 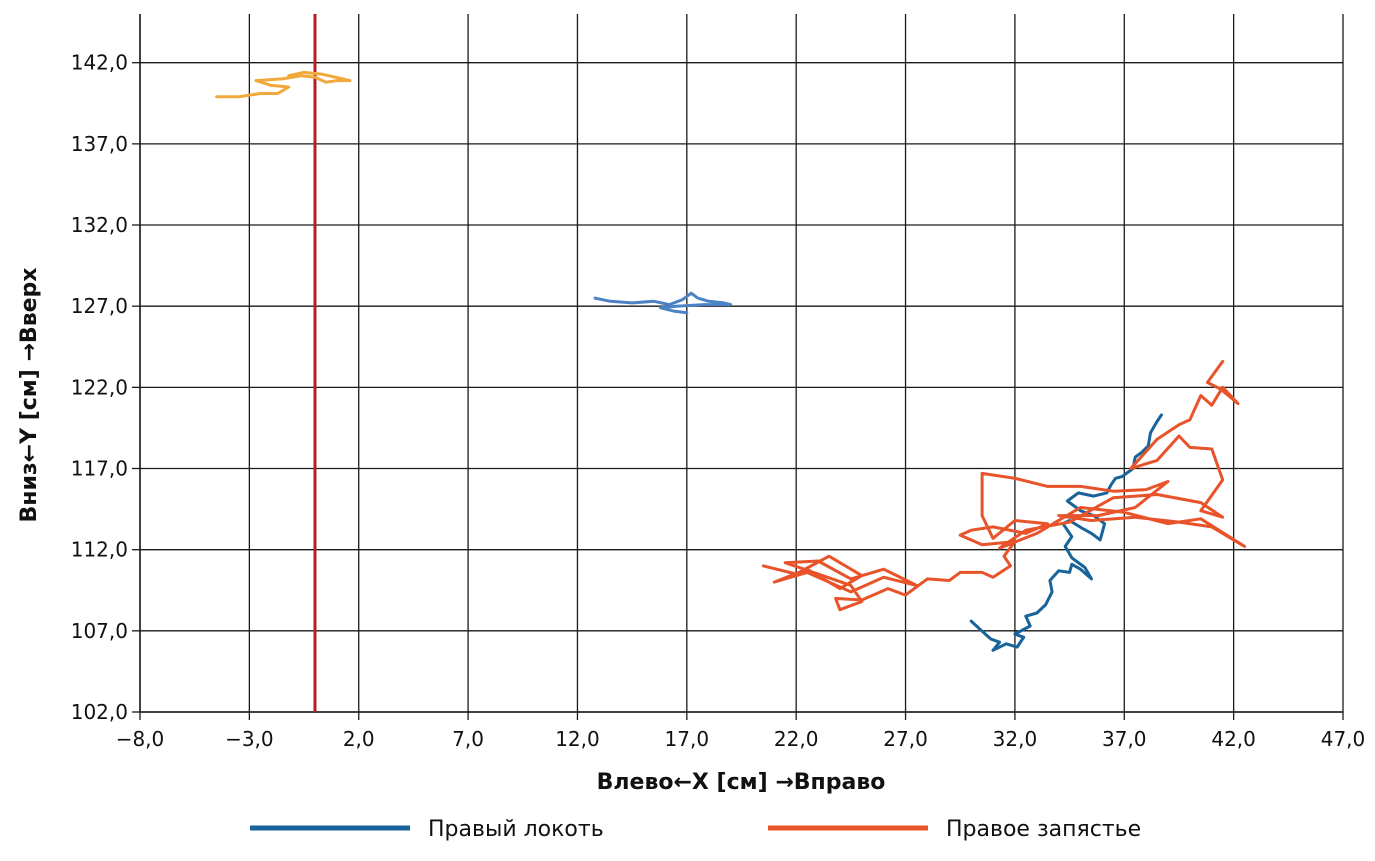 What do you see at coordinates (29, 395) in the screenshot?
I see `y-axis-title: Вниз←Y [см] →Вверх` at bounding box center [29, 395].